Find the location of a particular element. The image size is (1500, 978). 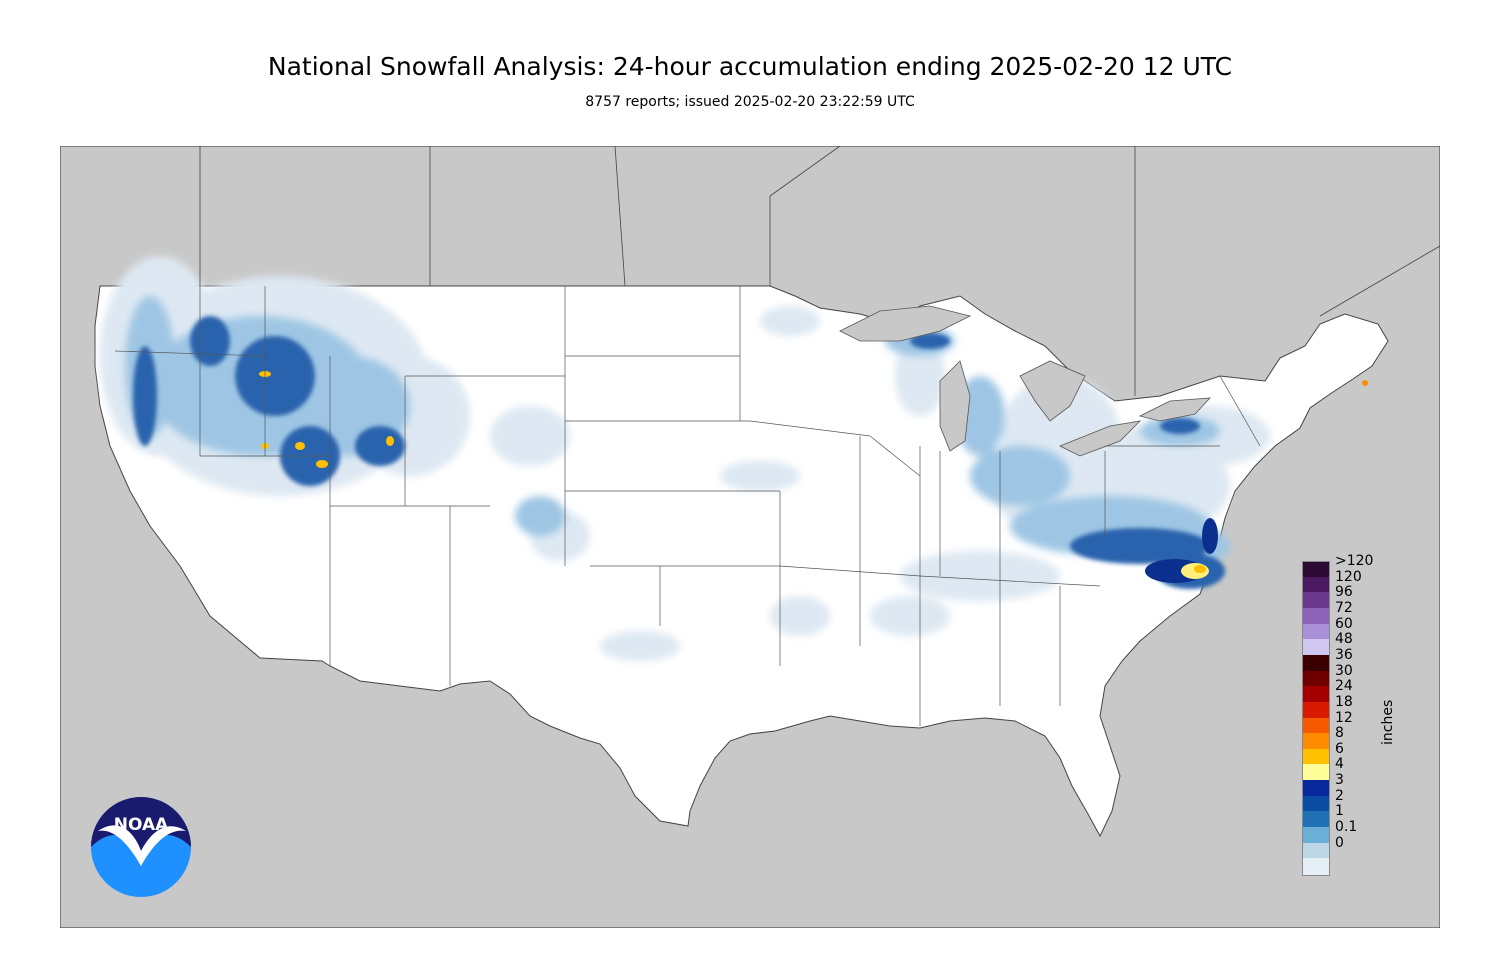

legend-label: 6 is located at coordinates (1339, 748).